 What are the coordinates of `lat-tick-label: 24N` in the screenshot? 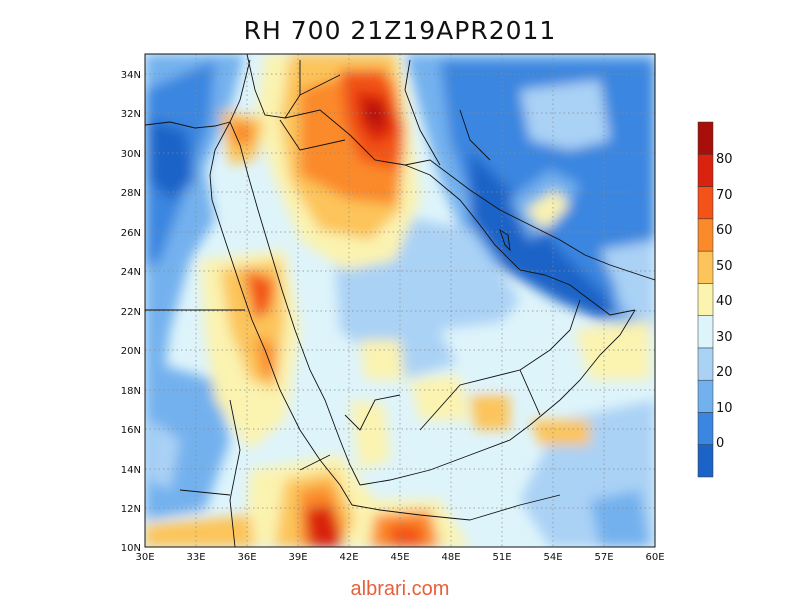 It's located at (131, 272).